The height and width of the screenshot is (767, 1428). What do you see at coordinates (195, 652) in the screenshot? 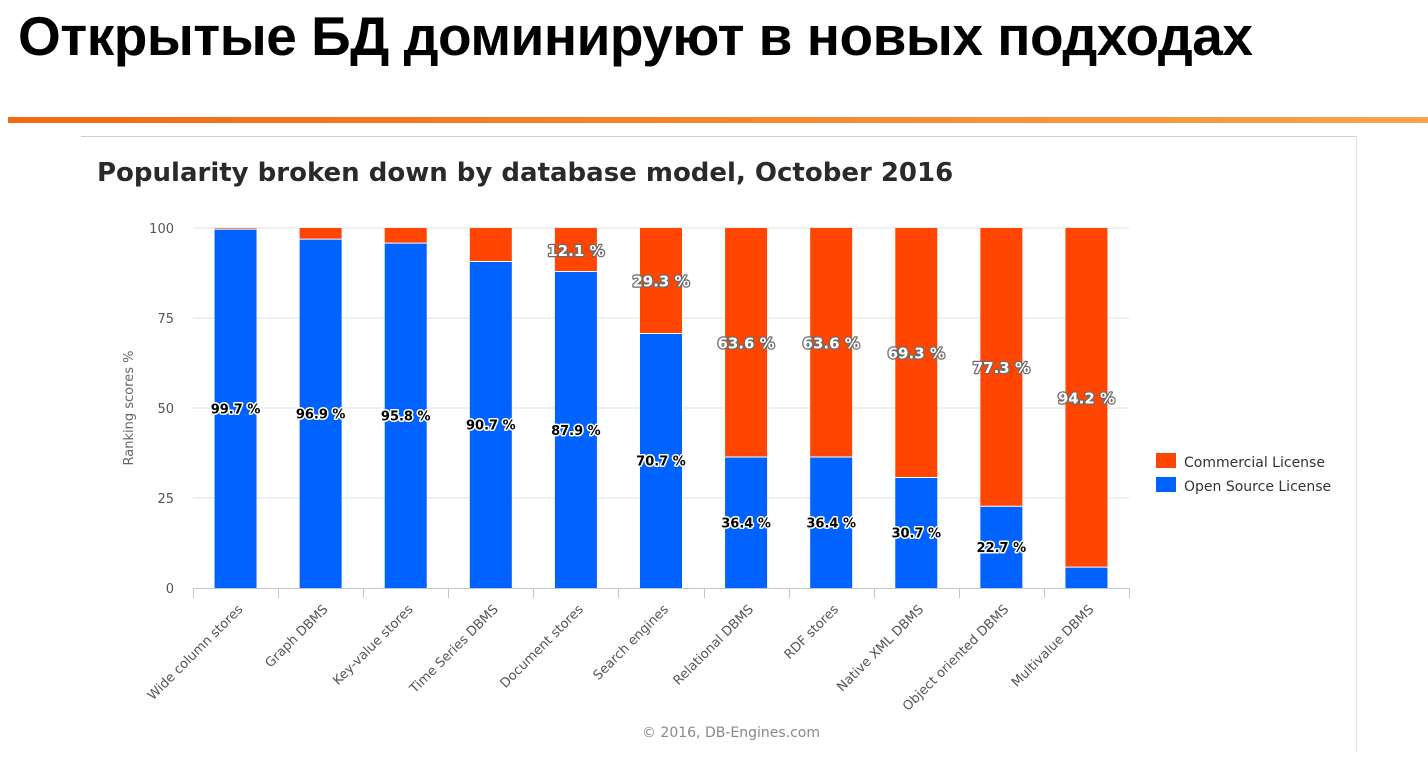
I see `x-tick-label: Wide column stores` at bounding box center [195, 652].